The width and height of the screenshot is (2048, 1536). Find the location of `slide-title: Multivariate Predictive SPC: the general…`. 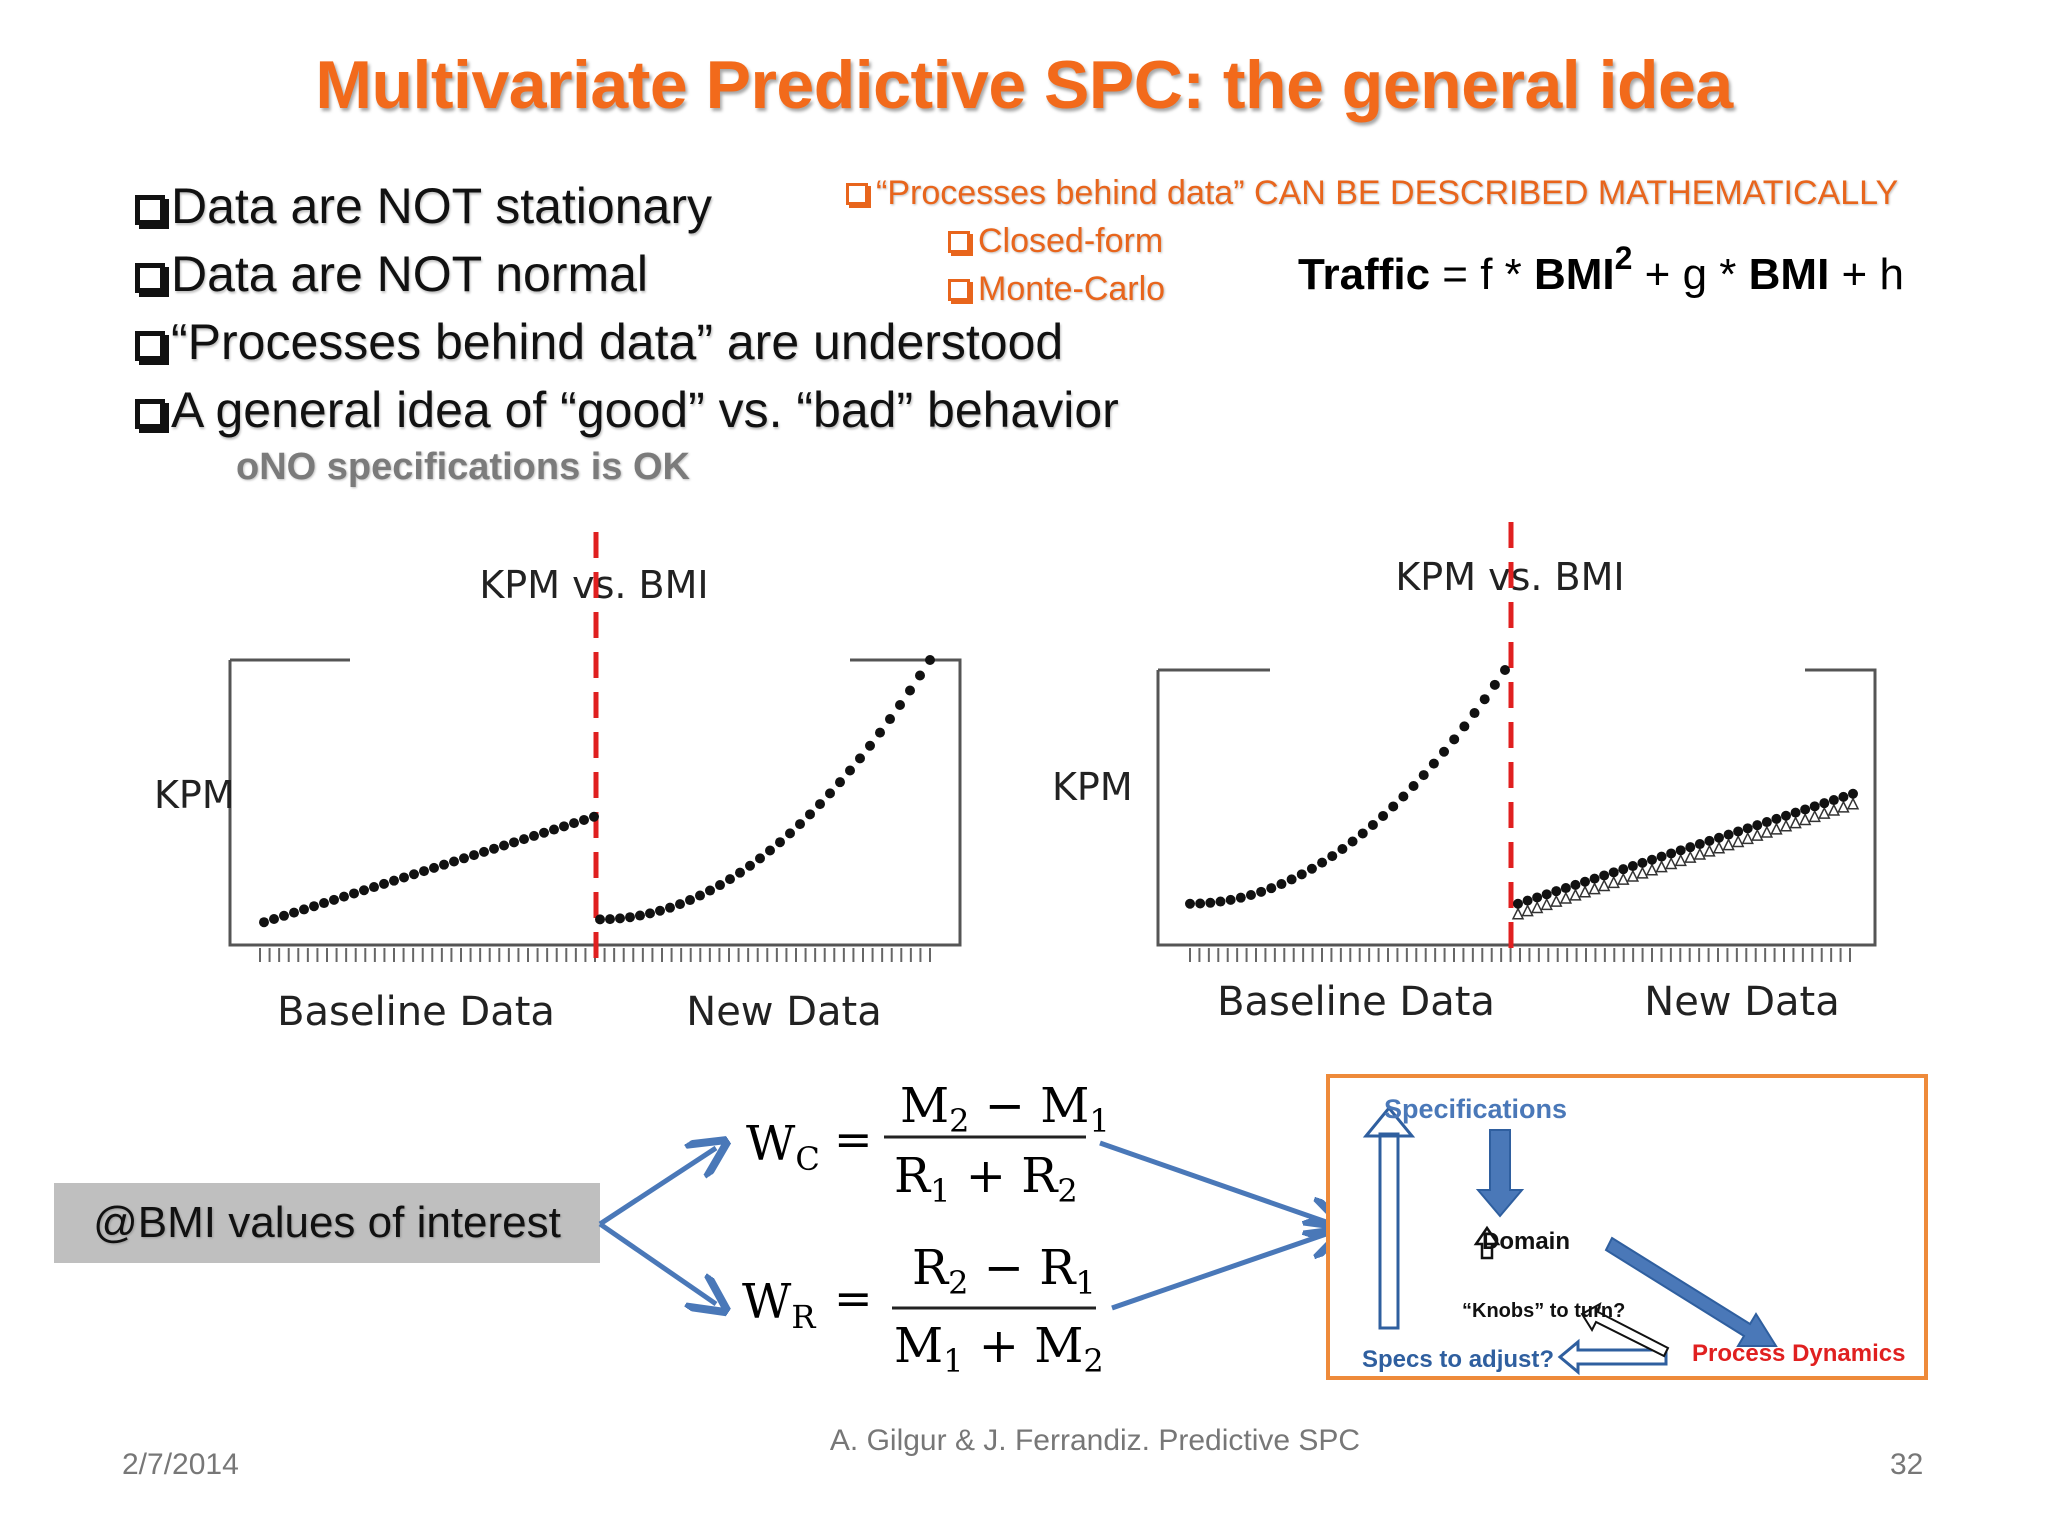

slide-title: Multivariate Predictive SPC: the general… is located at coordinates (1024, 85).